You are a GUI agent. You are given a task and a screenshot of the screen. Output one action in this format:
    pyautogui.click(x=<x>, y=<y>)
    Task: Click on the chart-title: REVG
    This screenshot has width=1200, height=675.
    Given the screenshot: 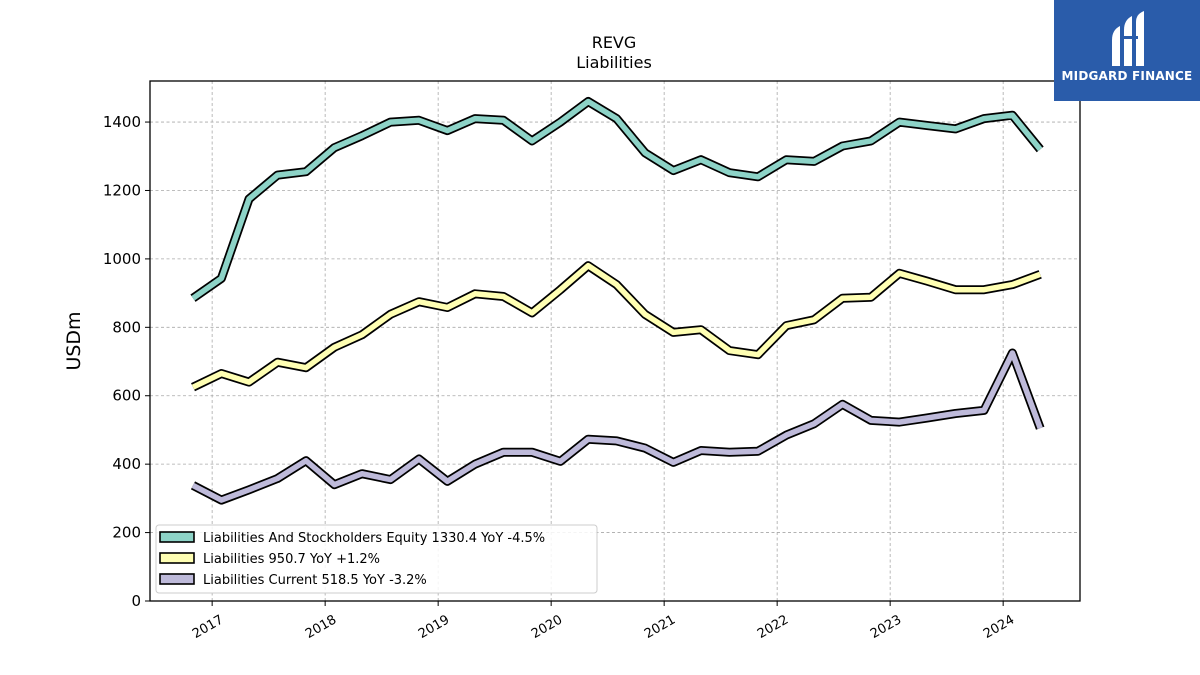 What is the action you would take?
    pyautogui.click(x=614, y=42)
    